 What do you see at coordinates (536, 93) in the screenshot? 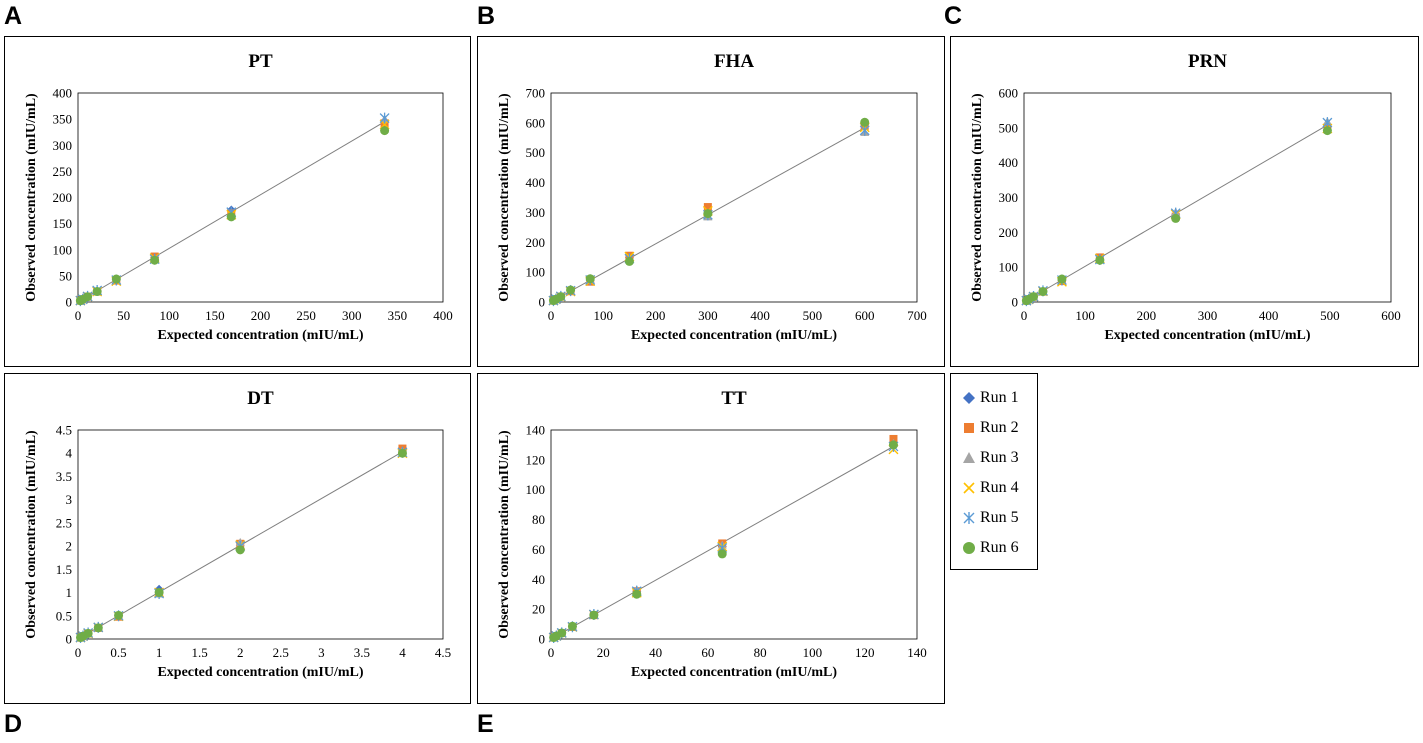
I see `y-tick-label: 700` at bounding box center [536, 93].